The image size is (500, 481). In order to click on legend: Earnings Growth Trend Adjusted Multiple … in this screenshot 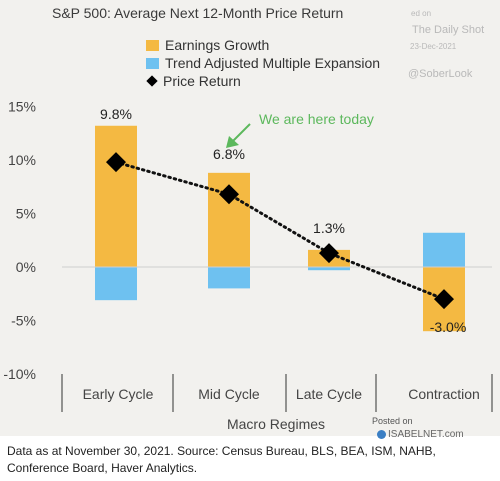, I will do `click(263, 63)`.